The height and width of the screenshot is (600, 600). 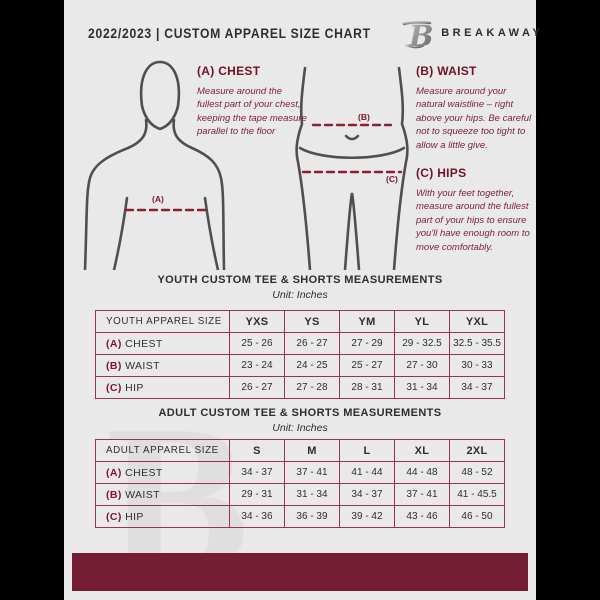 What do you see at coordinates (162, 321) in the screenshot?
I see `youth_table-header-0: YOUTH APPAREL SIZE` at bounding box center [162, 321].